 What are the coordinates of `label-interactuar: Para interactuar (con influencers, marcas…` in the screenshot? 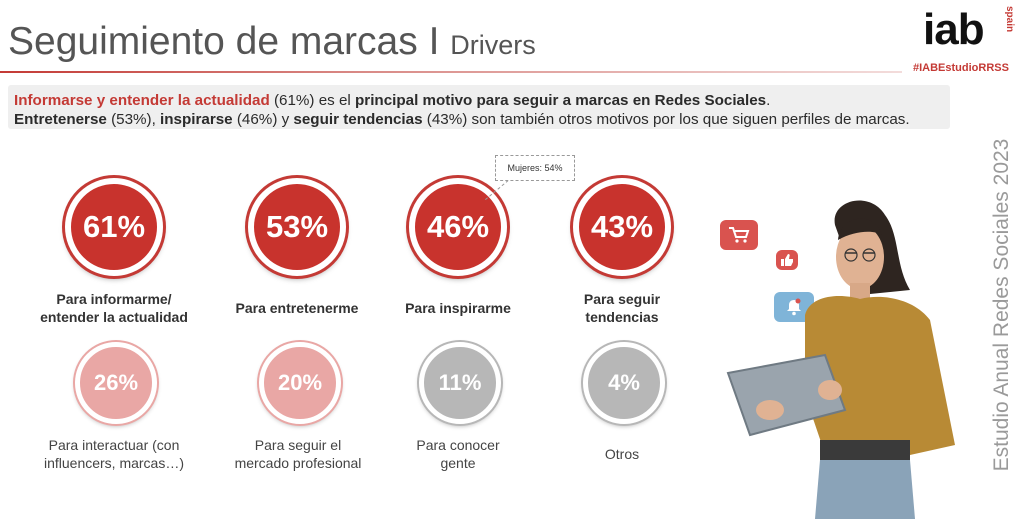 It's located at (114, 454).